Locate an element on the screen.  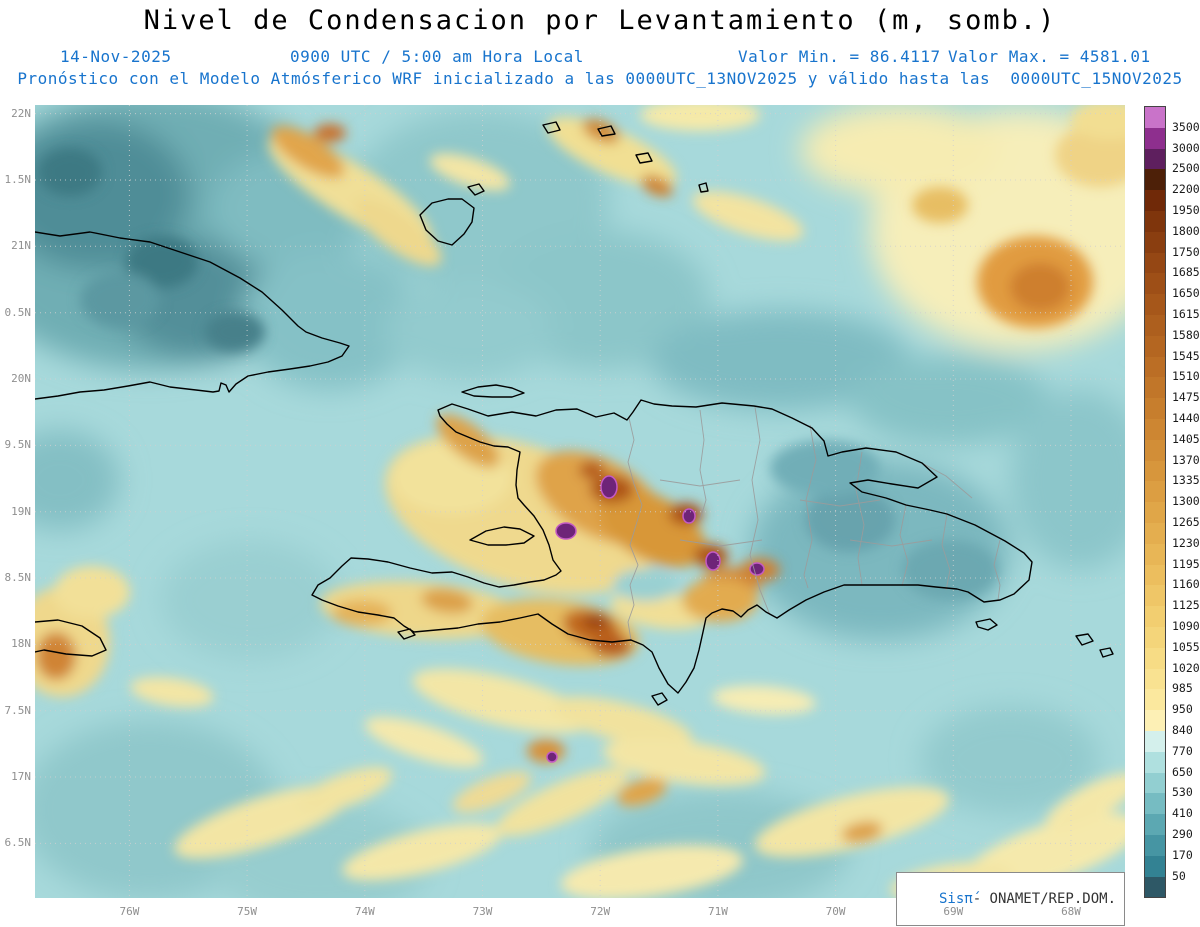
extreme-value-spots is located at coordinates (655, 619).